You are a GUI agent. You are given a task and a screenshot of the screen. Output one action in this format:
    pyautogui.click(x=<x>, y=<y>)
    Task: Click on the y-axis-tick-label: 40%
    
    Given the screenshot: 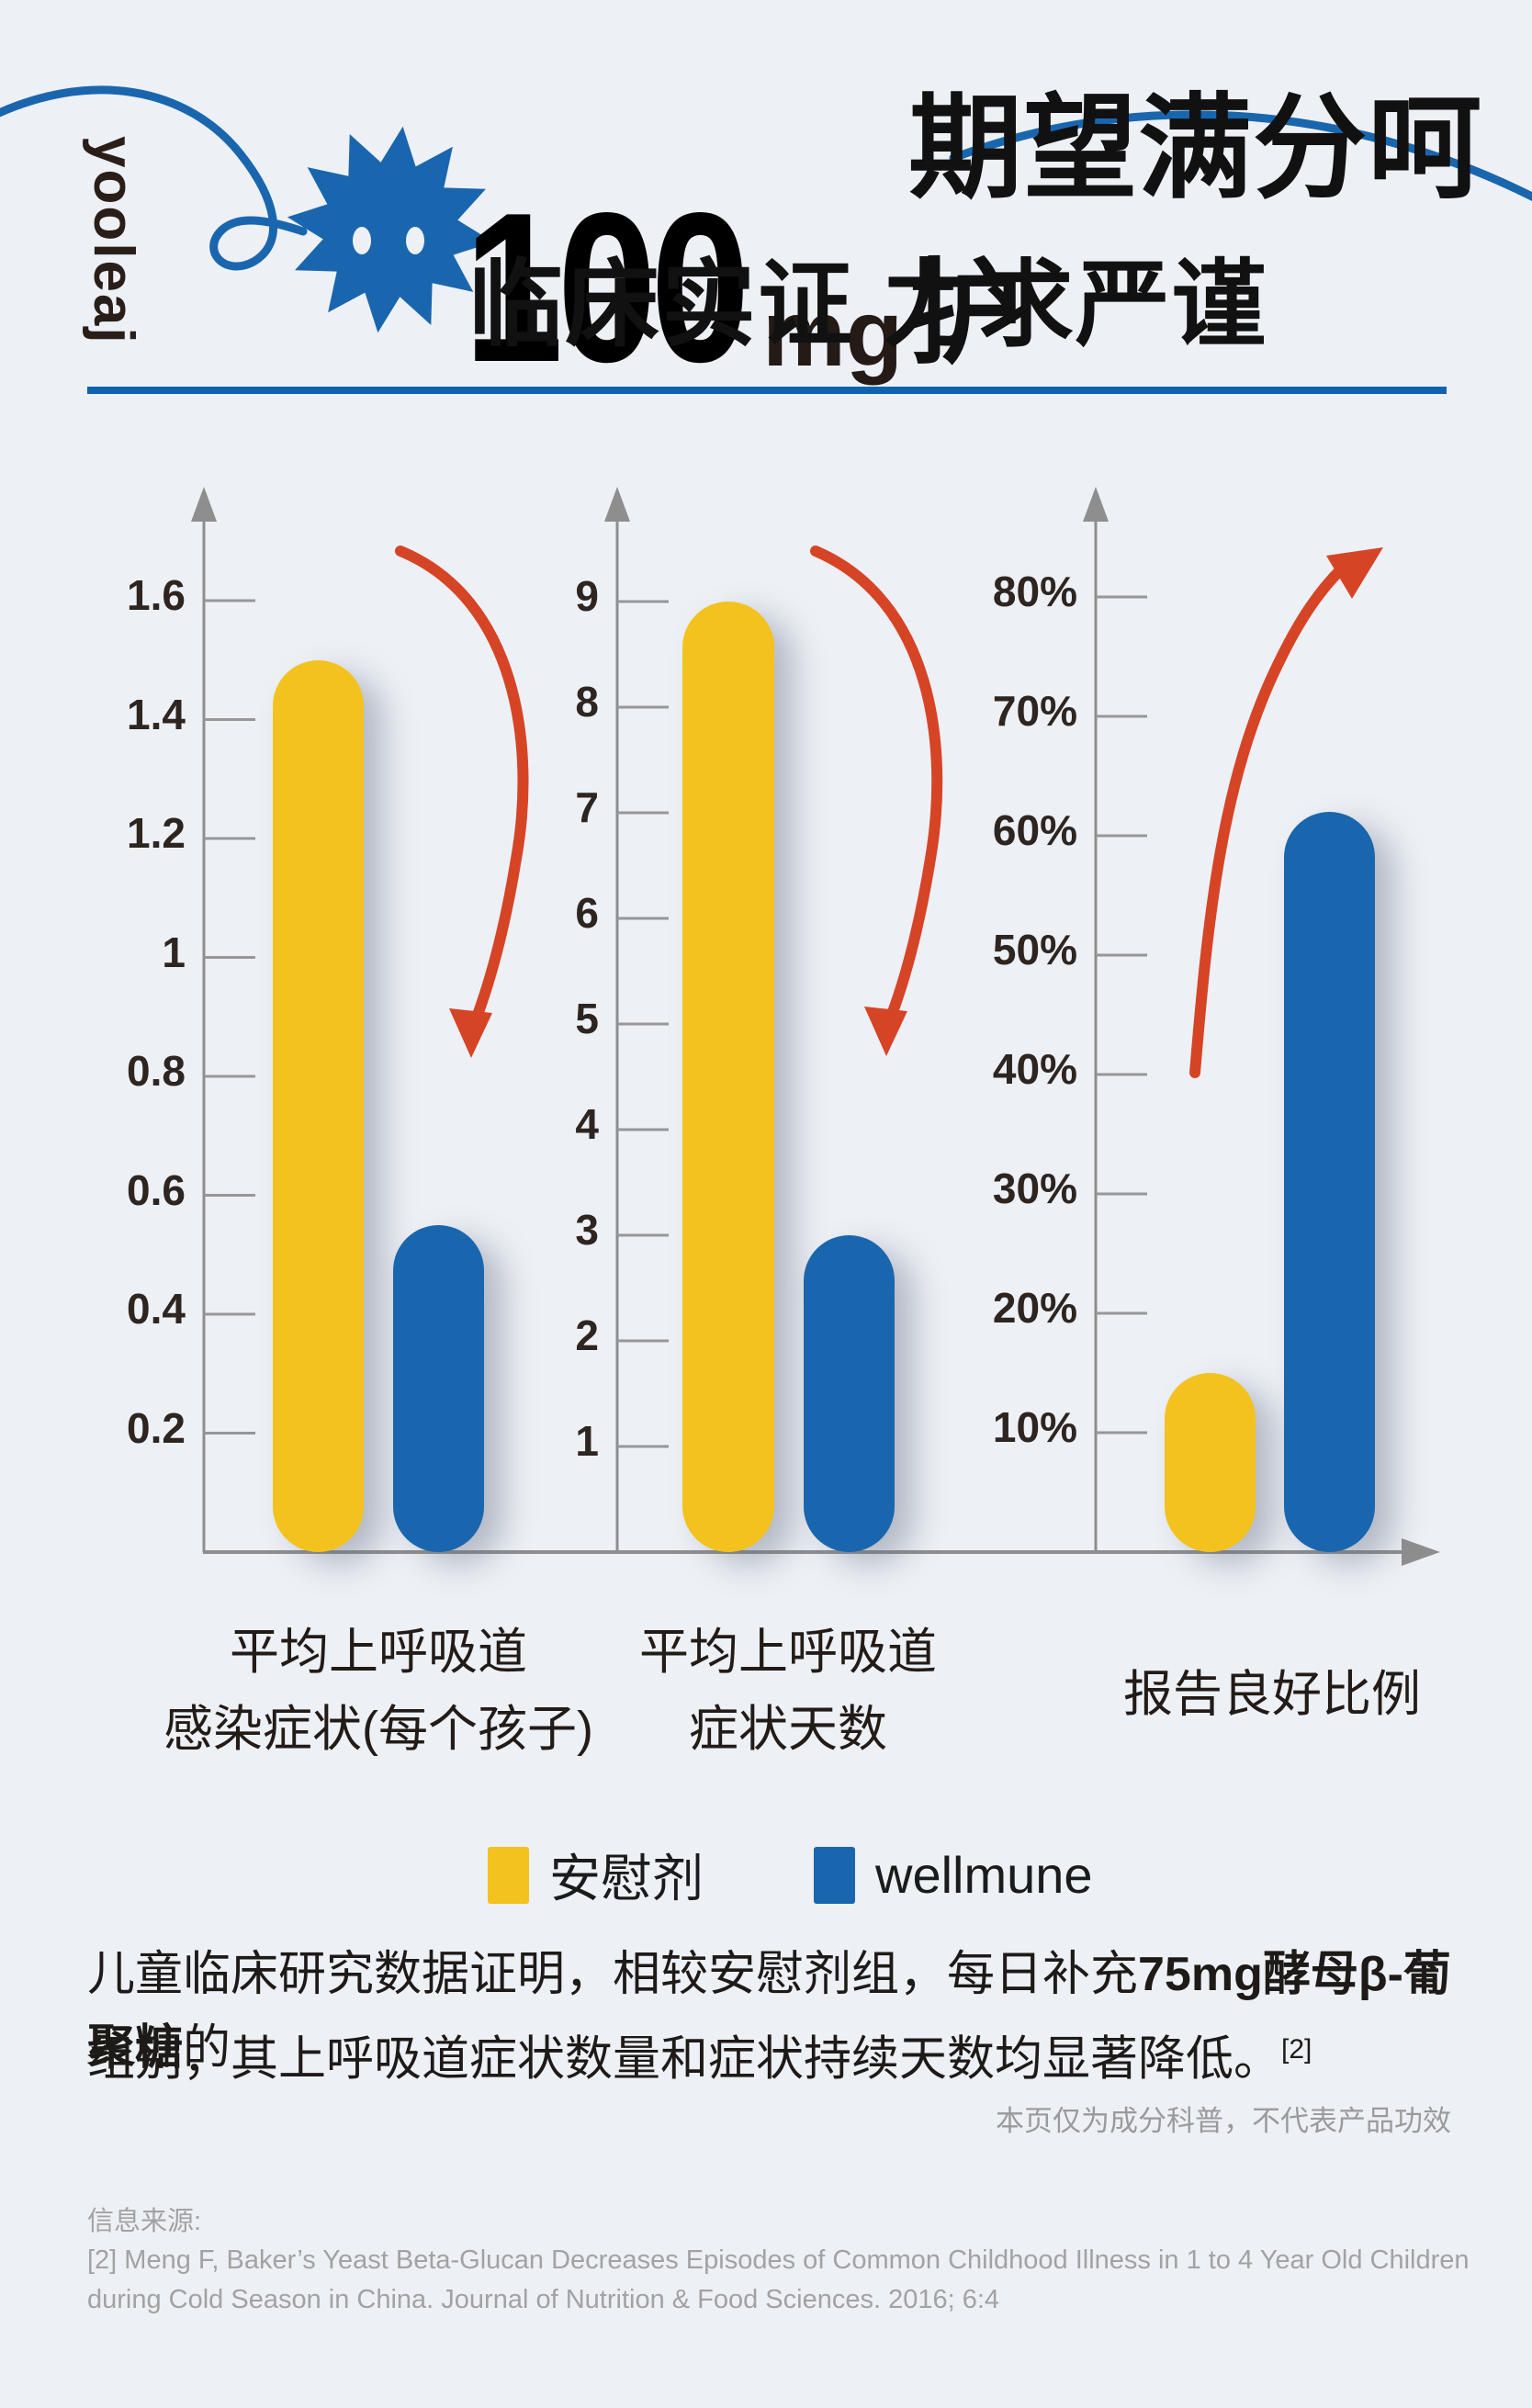 What is the action you would take?
    pyautogui.click(x=1034, y=1069)
    